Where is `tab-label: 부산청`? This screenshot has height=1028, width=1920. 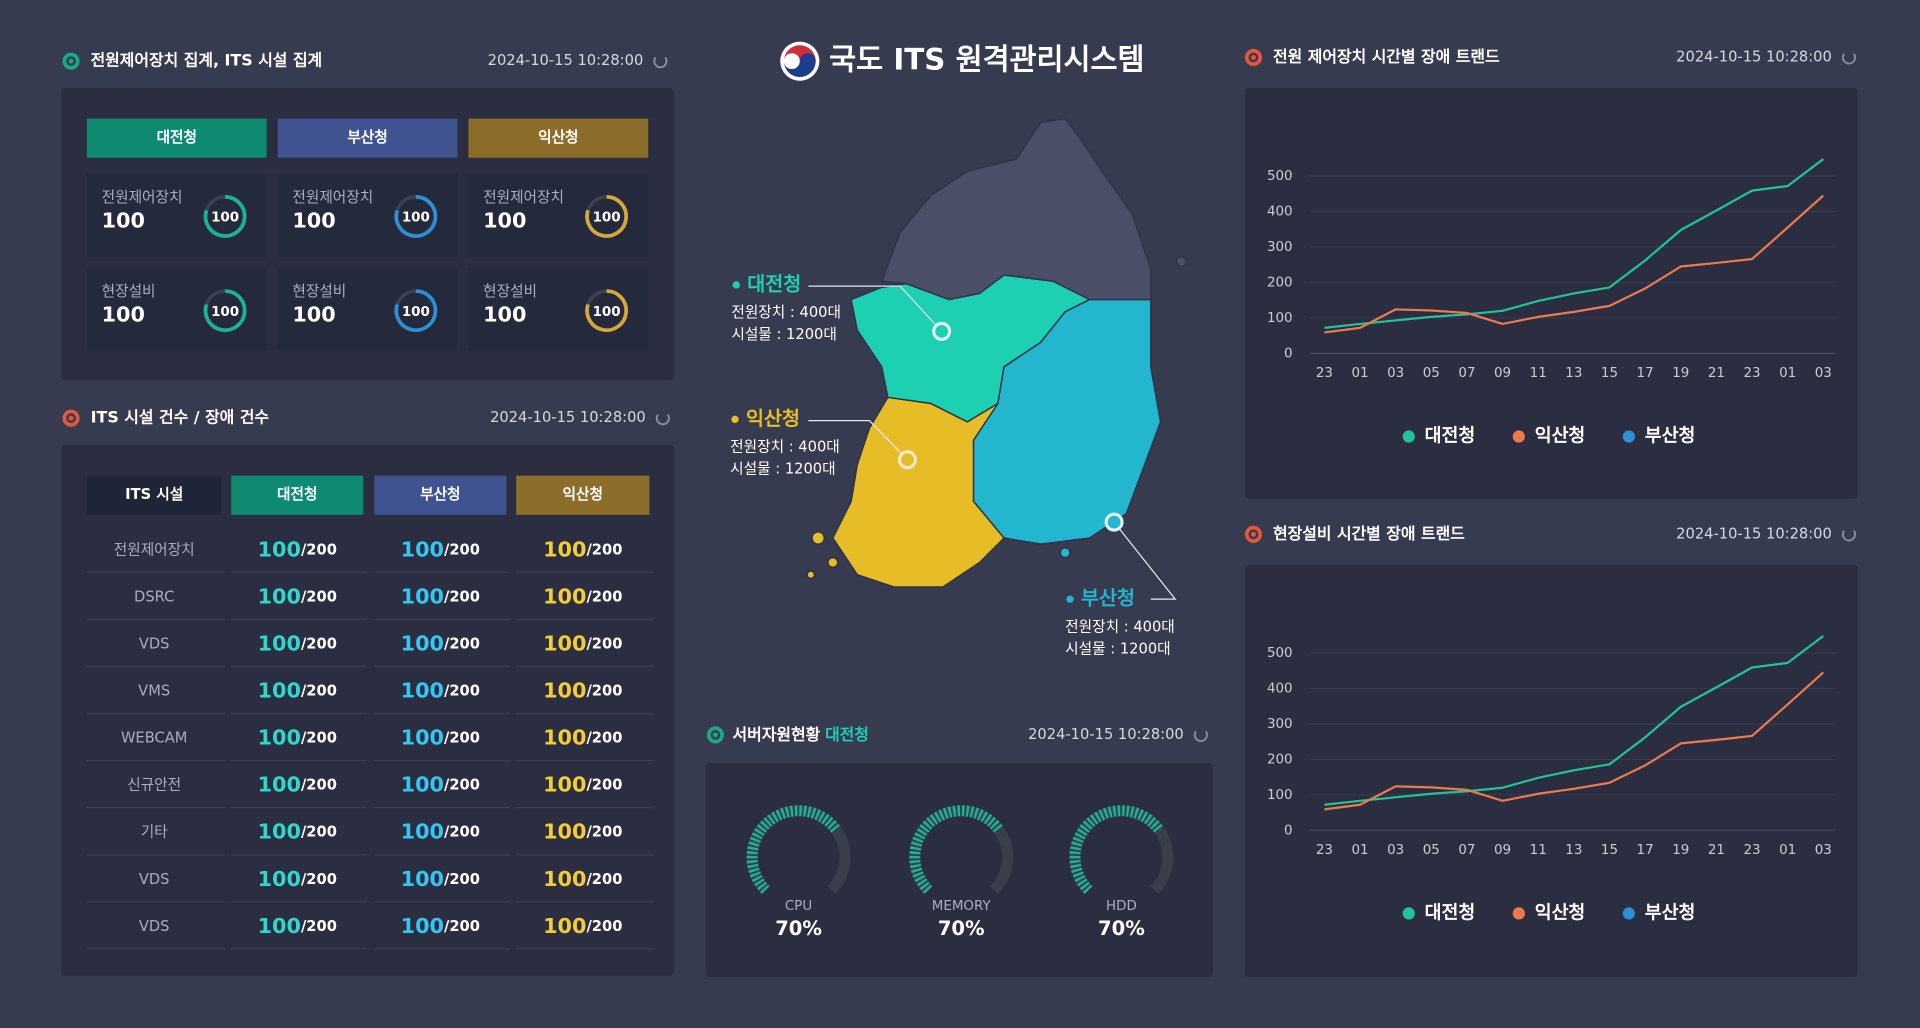 tab-label: 부산청 is located at coordinates (367, 137).